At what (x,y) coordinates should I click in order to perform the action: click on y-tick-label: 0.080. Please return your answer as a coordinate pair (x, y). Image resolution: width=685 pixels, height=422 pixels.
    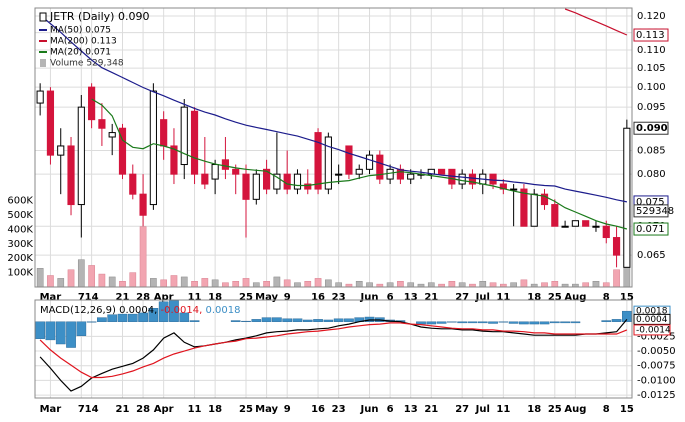
    Looking at the image, I should click on (651, 174).